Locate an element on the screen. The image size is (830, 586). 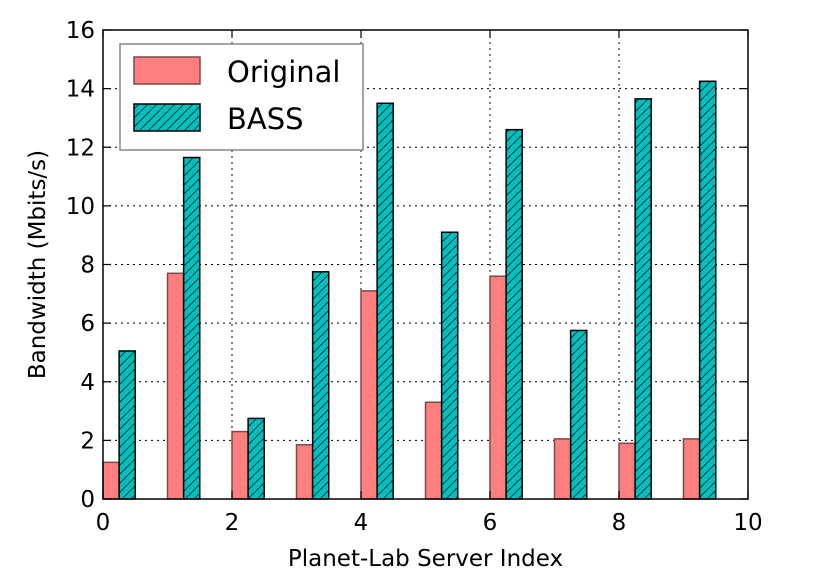
y-tick-label: 6 is located at coordinates (87, 324).